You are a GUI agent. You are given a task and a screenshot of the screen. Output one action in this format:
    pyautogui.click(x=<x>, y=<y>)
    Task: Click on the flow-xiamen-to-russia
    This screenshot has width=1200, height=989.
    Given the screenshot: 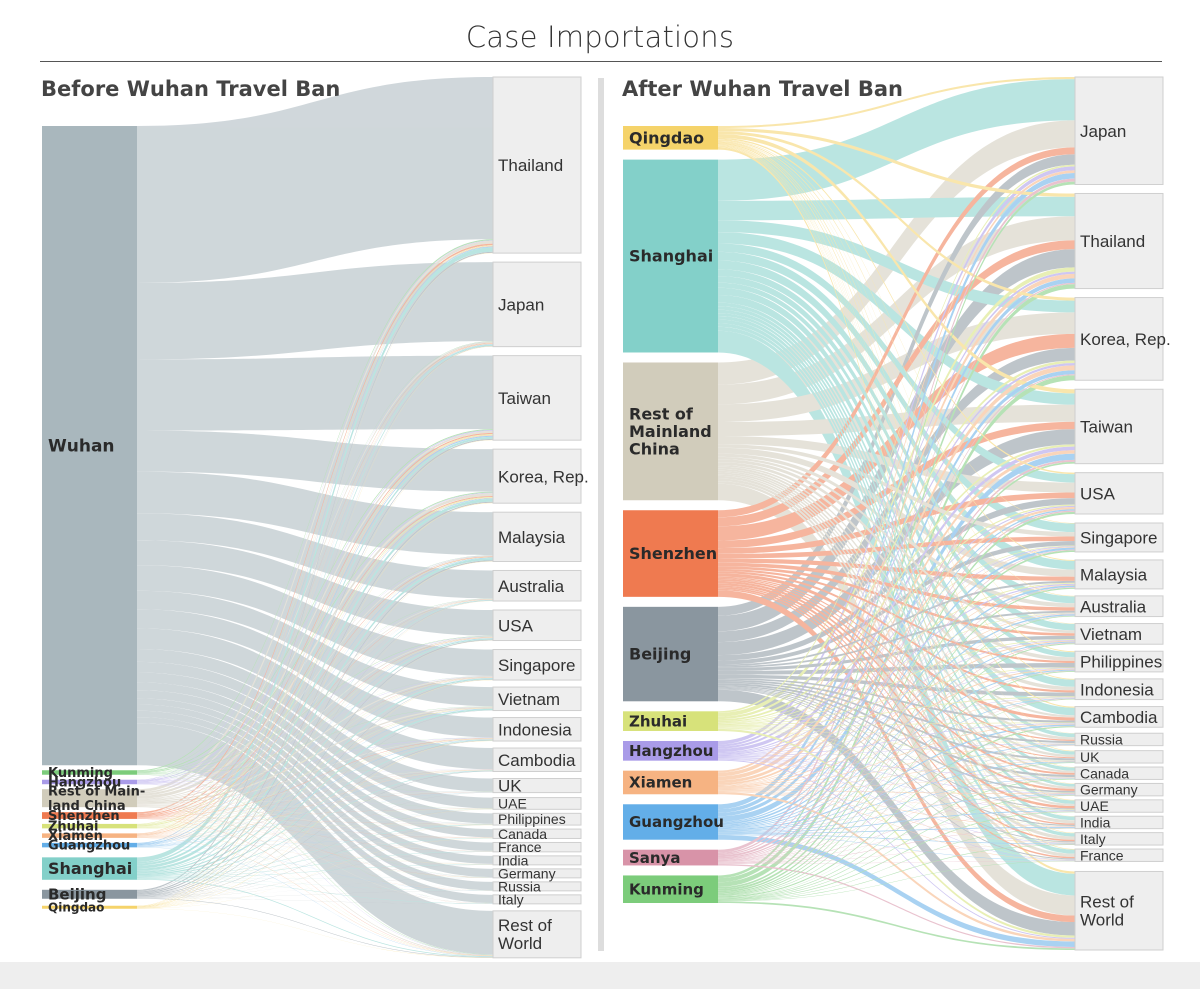 What is the action you would take?
    pyautogui.click(x=896, y=766)
    